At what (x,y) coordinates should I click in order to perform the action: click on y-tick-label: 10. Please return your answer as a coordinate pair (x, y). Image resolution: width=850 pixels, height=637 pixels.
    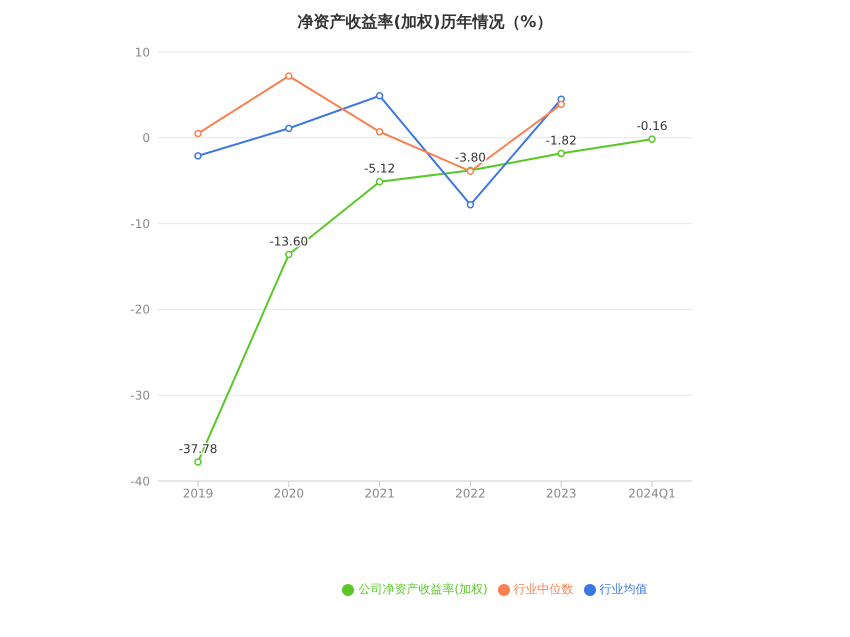
    Looking at the image, I should click on (142, 52).